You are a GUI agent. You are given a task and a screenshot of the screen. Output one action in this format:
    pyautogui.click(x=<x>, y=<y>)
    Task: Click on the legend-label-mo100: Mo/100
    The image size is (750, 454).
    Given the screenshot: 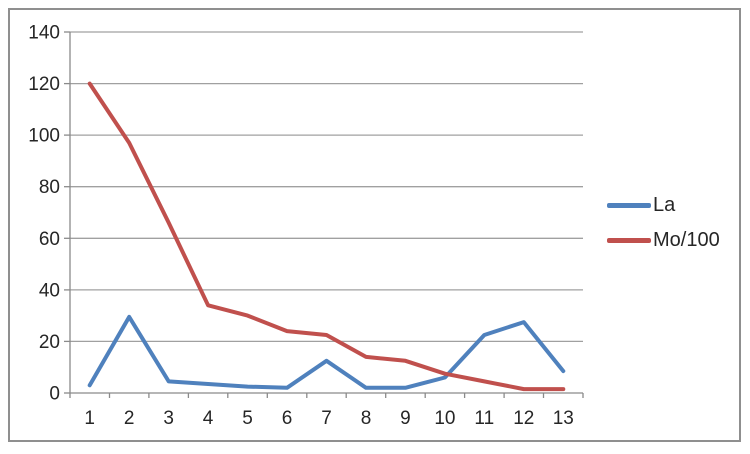 What is the action you would take?
    pyautogui.click(x=686, y=240)
    